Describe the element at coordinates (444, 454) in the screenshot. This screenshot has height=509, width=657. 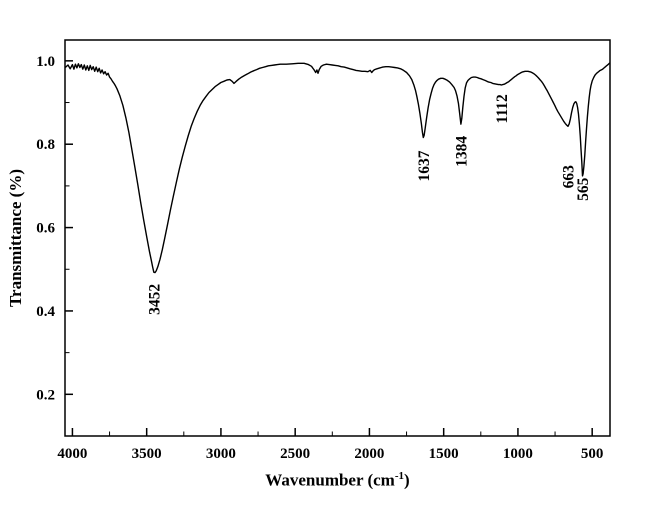
I see `x-tick-label: 1500` at that location.